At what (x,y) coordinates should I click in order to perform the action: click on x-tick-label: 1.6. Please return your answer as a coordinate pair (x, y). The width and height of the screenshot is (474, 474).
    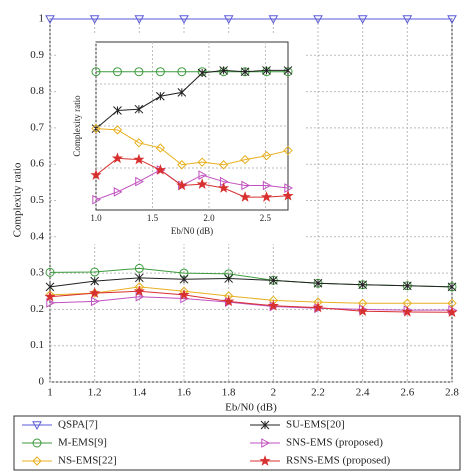
    Looking at the image, I should click on (184, 393).